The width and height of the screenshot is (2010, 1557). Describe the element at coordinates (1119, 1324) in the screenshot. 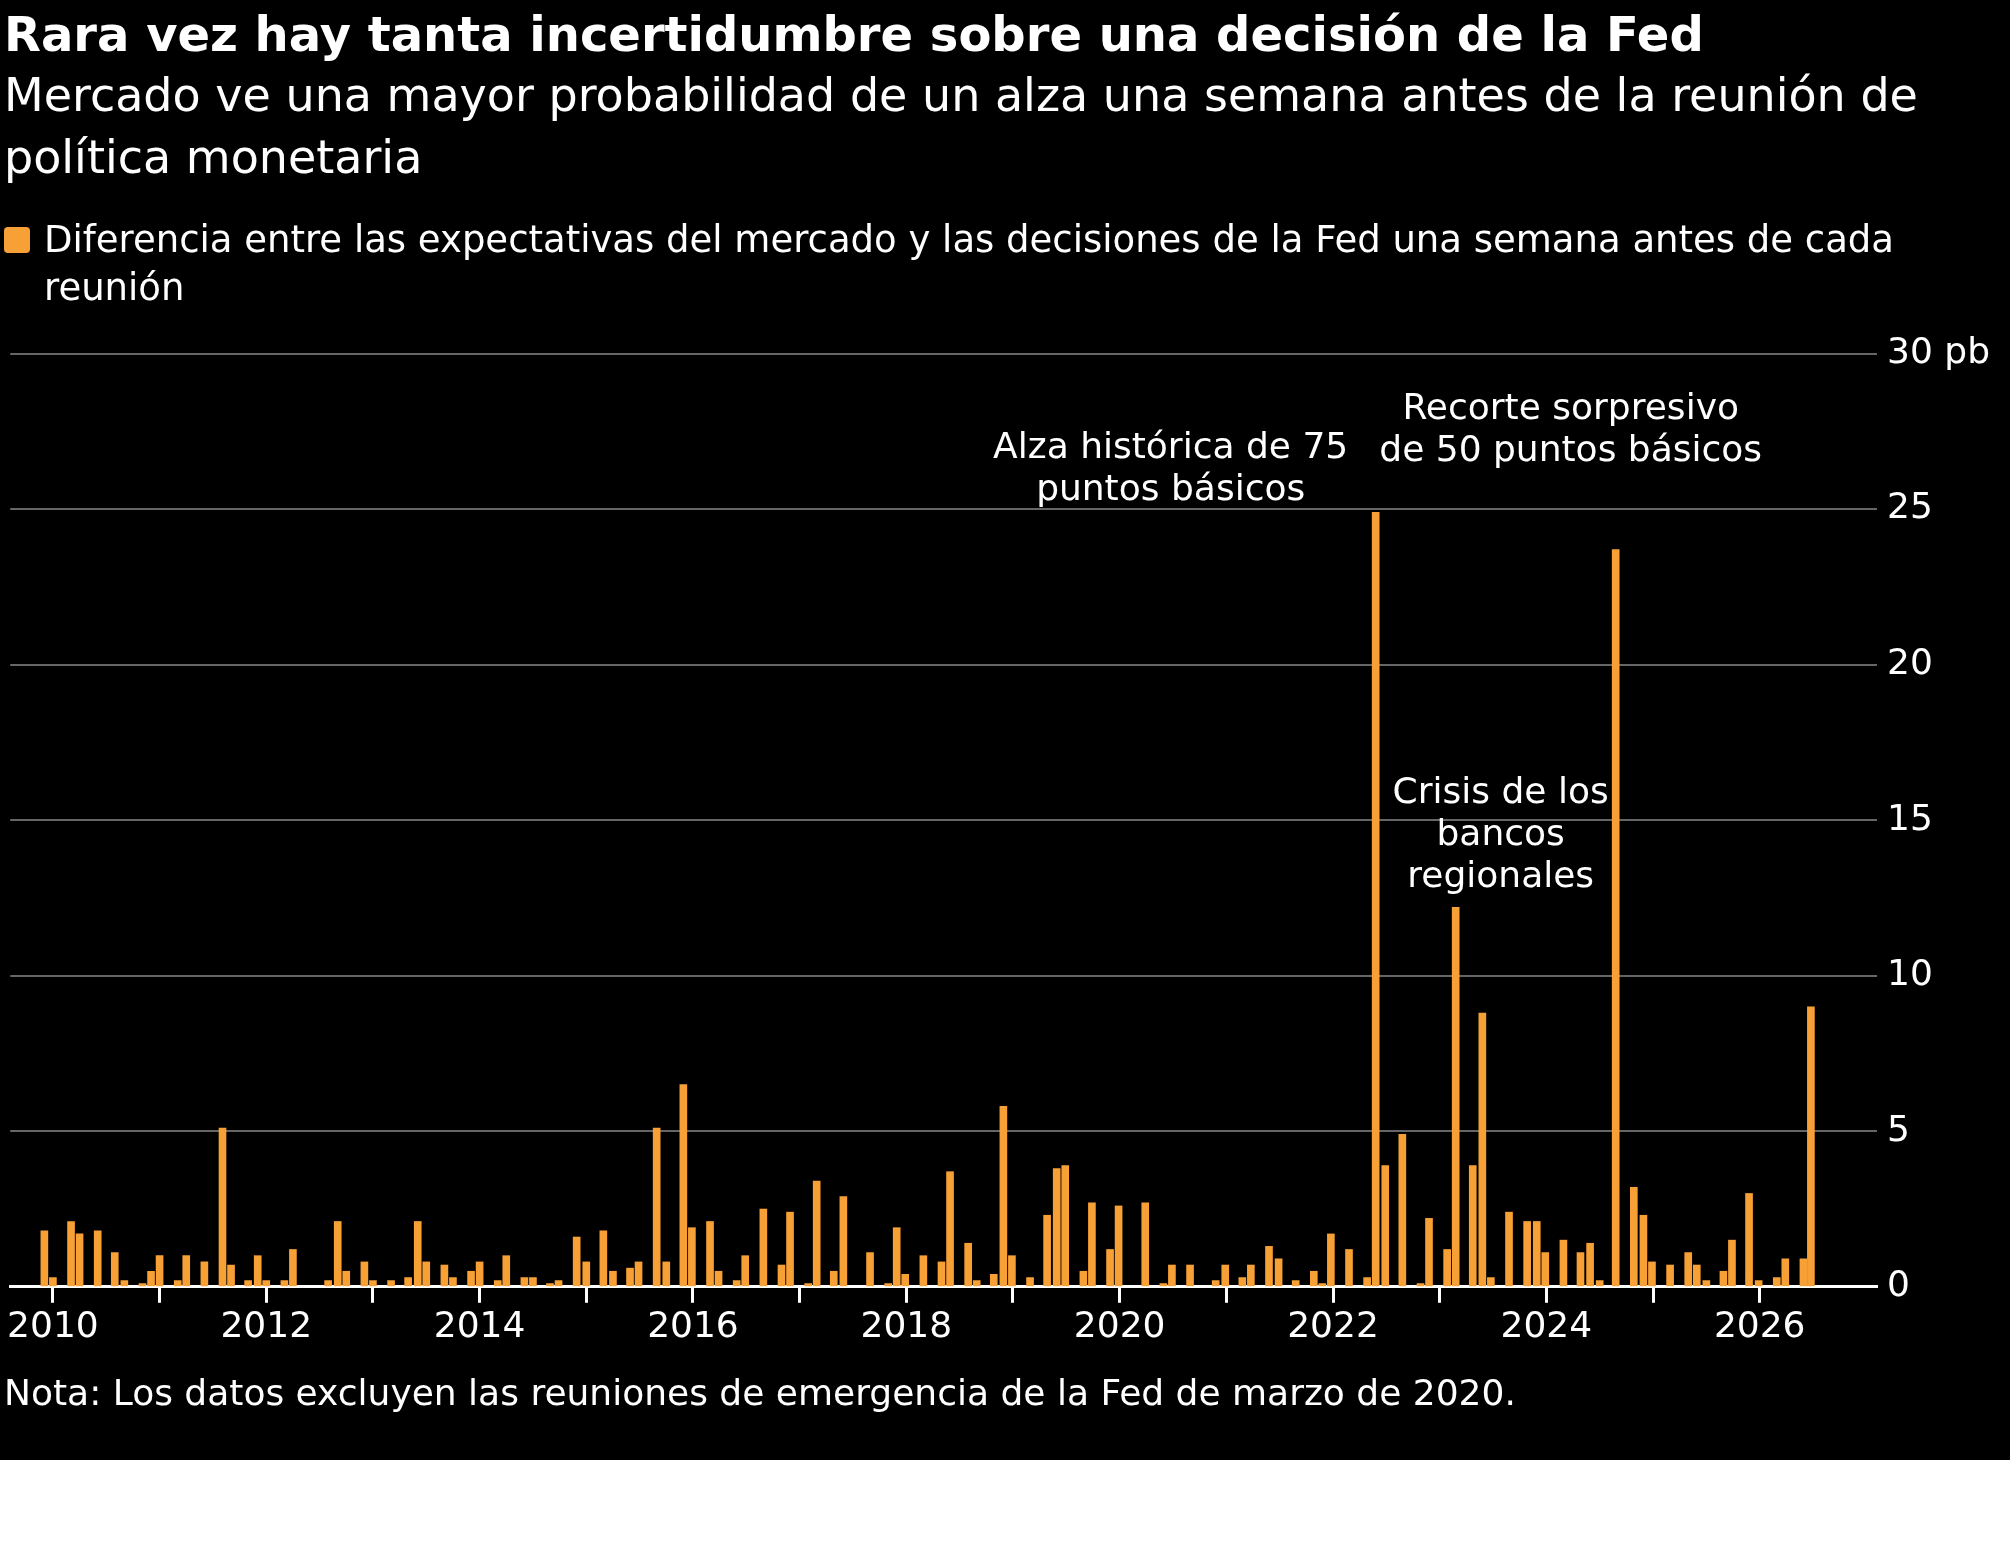

I see `x-tick-label: 2020` at that location.